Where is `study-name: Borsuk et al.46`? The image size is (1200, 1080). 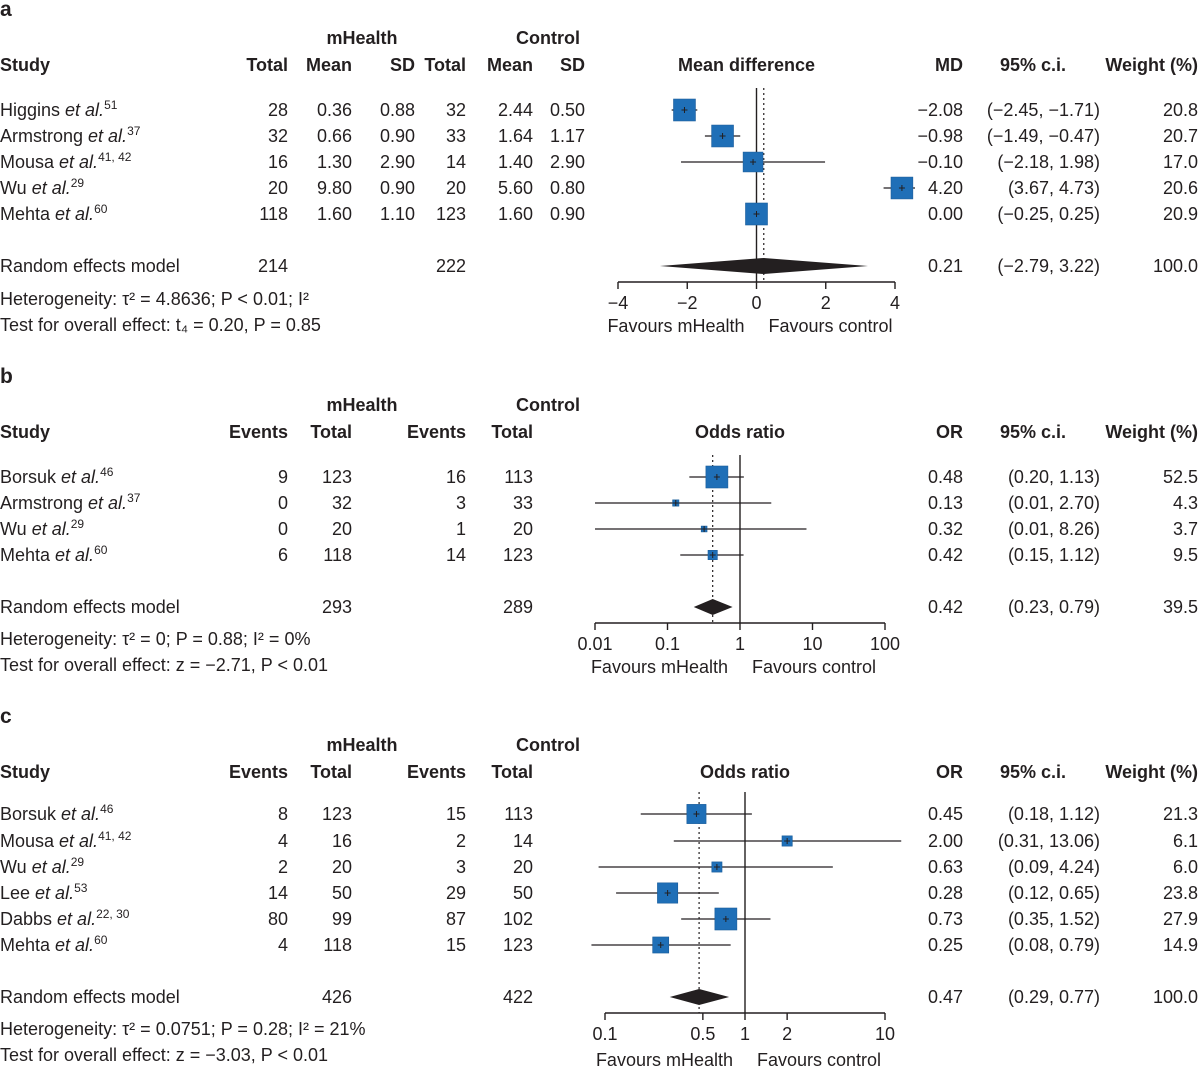 study-name: Borsuk et al.46 is located at coordinates (57, 476).